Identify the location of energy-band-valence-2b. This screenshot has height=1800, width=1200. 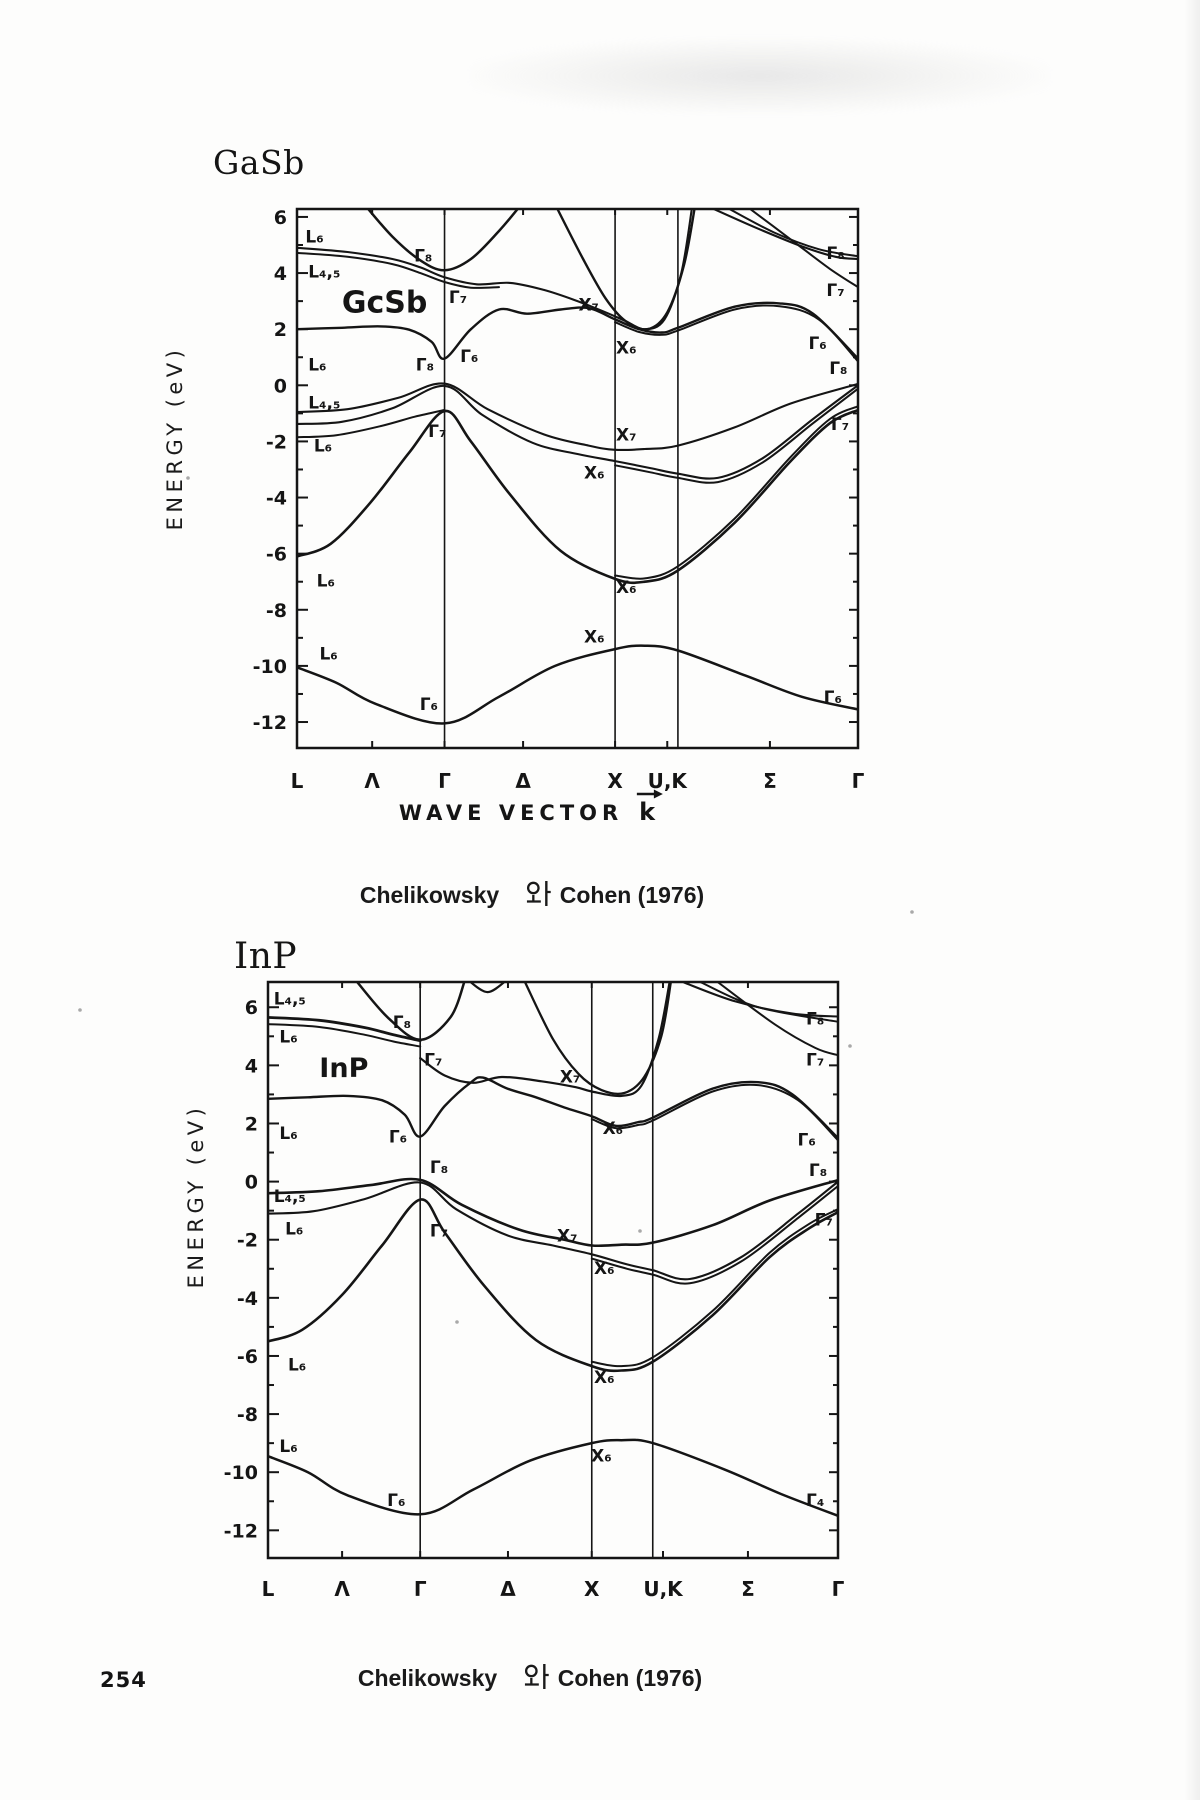
(714, 1288).